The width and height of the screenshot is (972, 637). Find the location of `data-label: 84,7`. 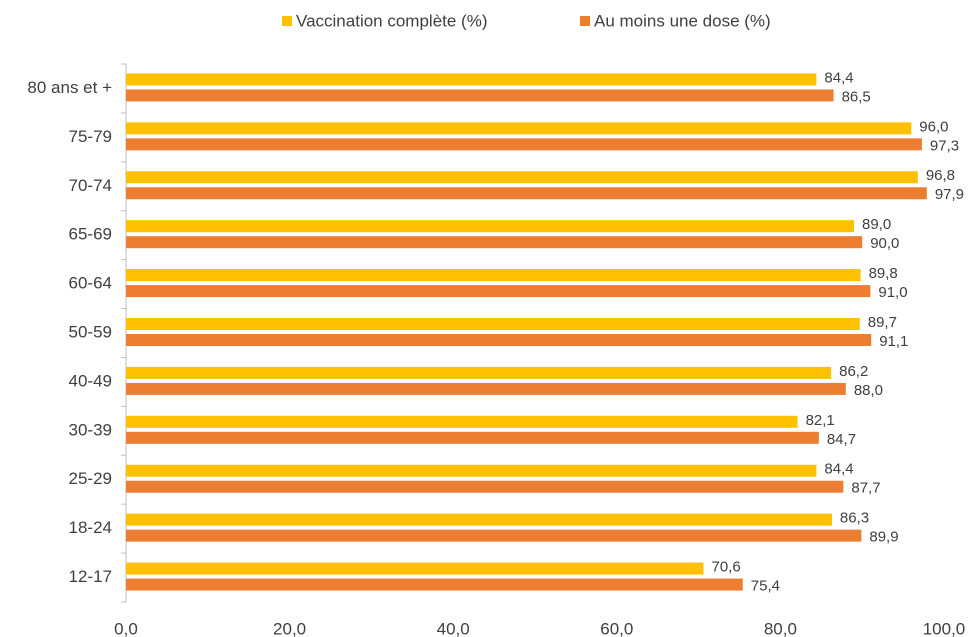

data-label: 84,7 is located at coordinates (841, 439).